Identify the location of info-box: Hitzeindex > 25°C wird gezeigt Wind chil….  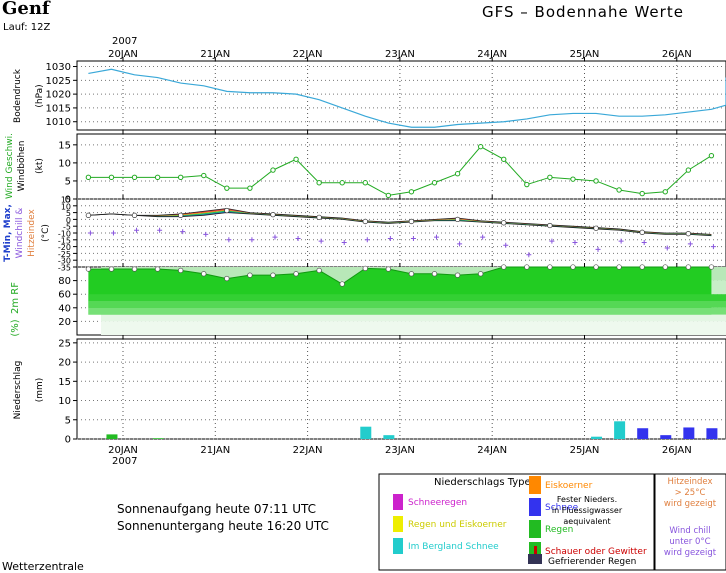
(690, 522).